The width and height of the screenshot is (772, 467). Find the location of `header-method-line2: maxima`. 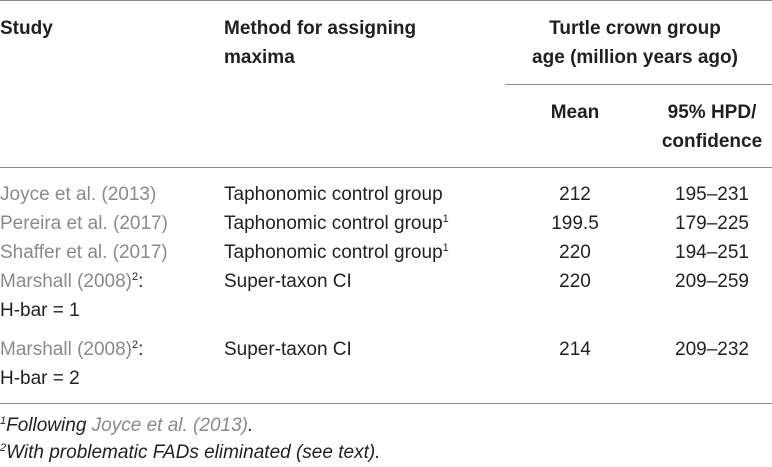

header-method-line2: maxima is located at coordinates (259, 57).